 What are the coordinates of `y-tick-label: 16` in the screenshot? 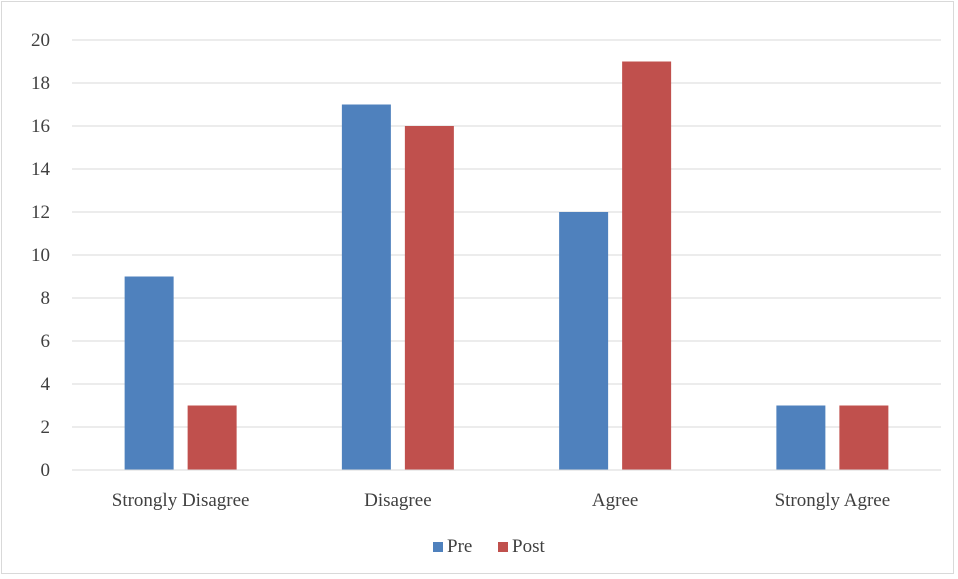 It's located at (40, 126).